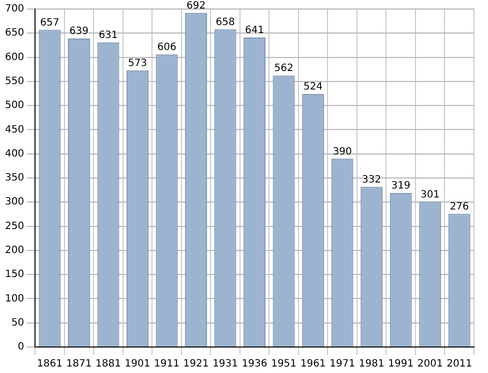  What do you see at coordinates (254, 30) in the screenshot?
I see `data-label: 641` at bounding box center [254, 30].